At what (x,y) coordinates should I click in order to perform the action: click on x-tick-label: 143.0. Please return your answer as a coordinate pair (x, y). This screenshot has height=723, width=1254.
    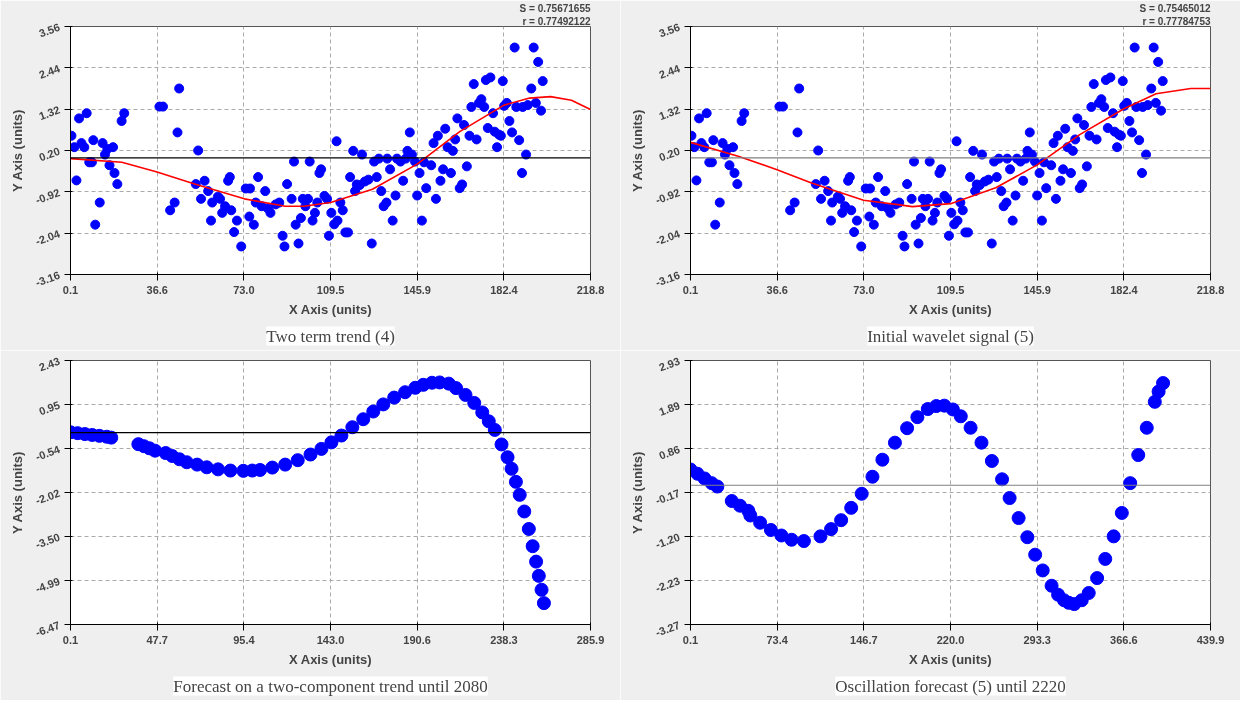
    Looking at the image, I should click on (330, 639).